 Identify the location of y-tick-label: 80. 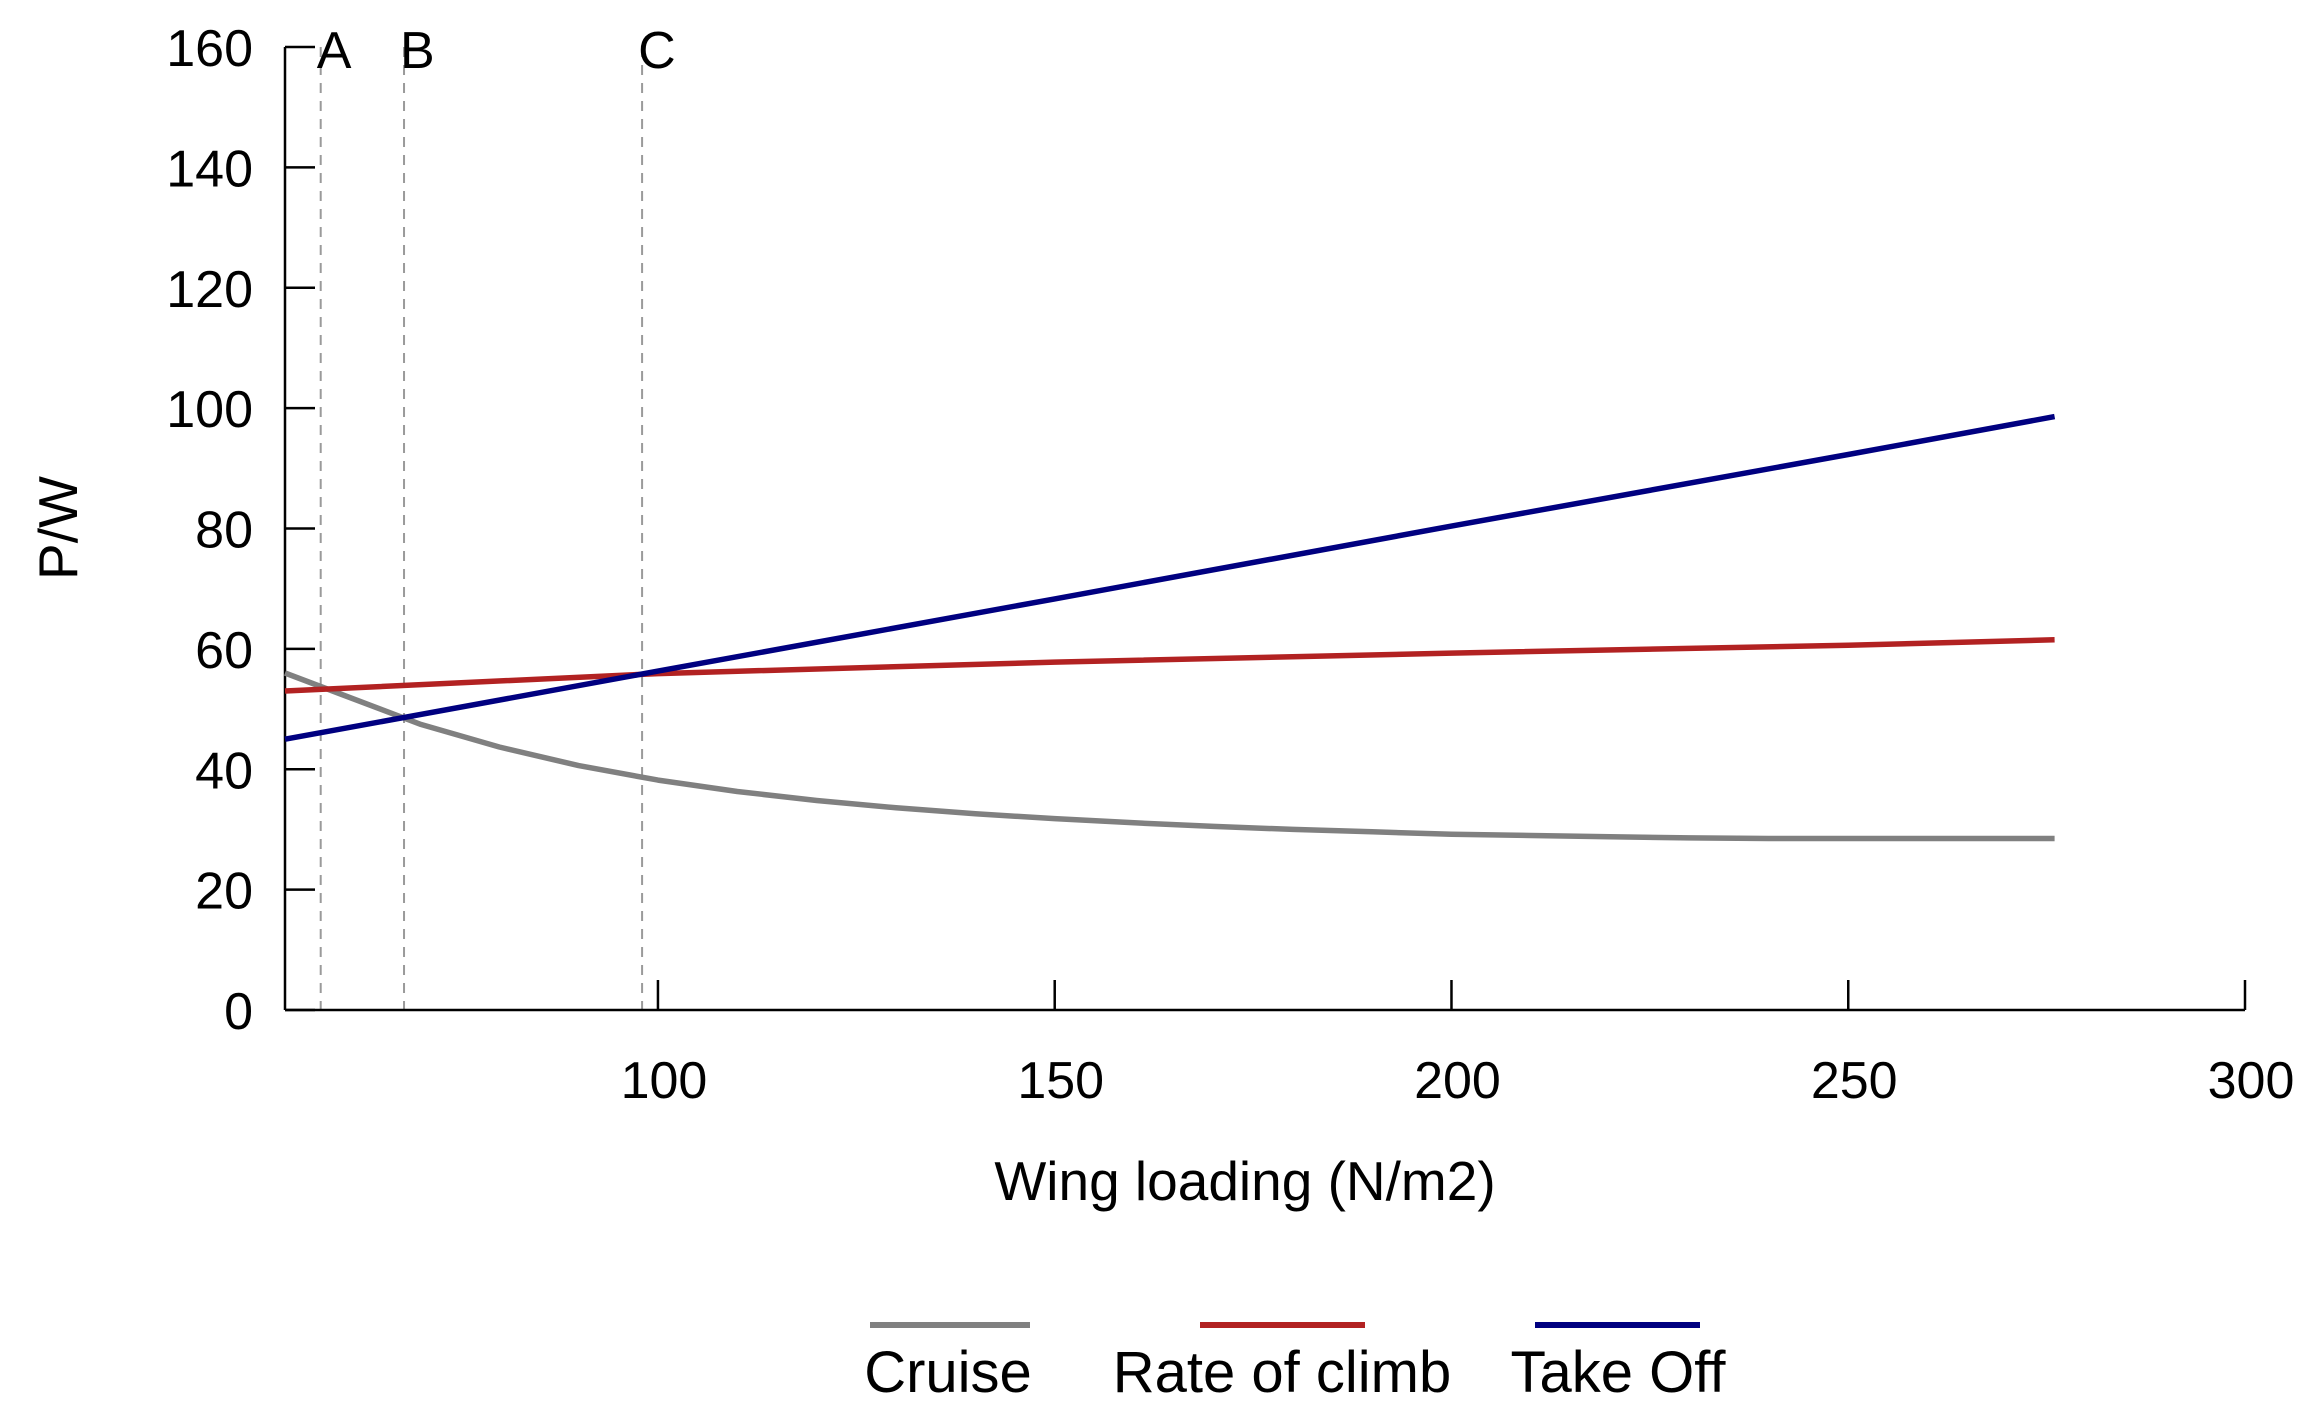
(224, 531).